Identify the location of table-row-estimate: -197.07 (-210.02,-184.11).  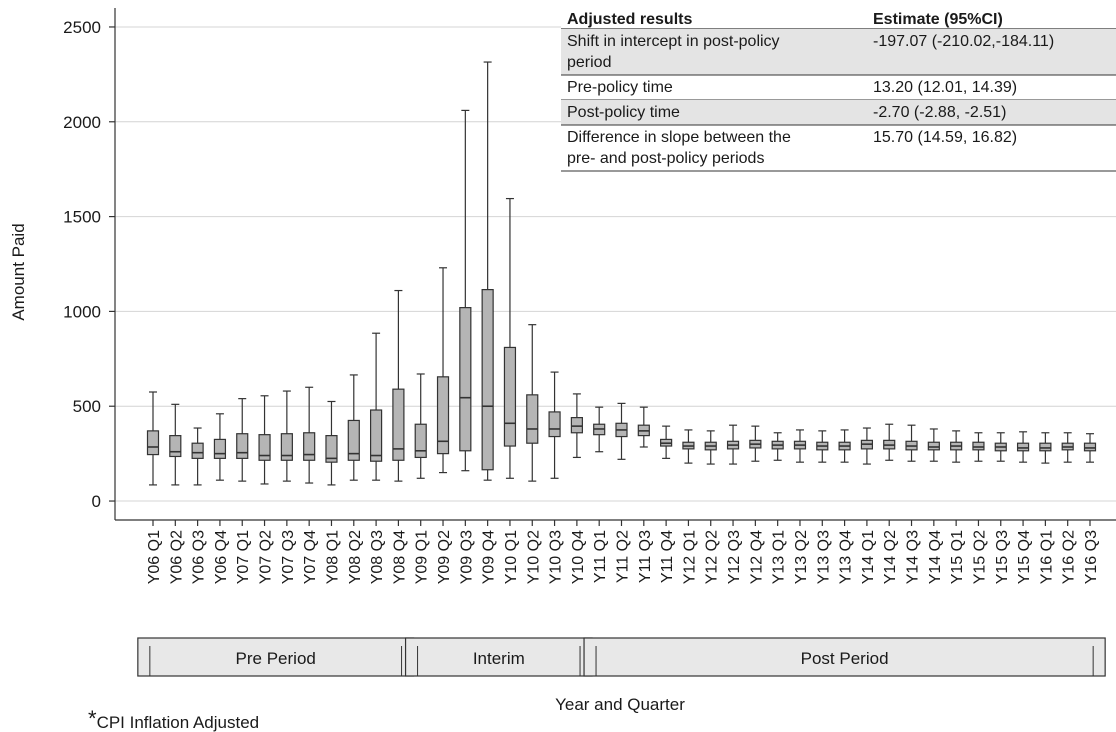
(963, 41).